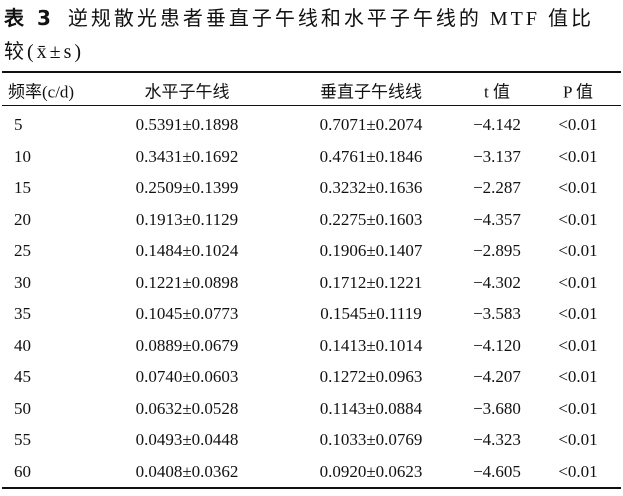 The image size is (623, 496). Describe the element at coordinates (497, 250) in the screenshot. I see `table-cell: −2.895` at that location.